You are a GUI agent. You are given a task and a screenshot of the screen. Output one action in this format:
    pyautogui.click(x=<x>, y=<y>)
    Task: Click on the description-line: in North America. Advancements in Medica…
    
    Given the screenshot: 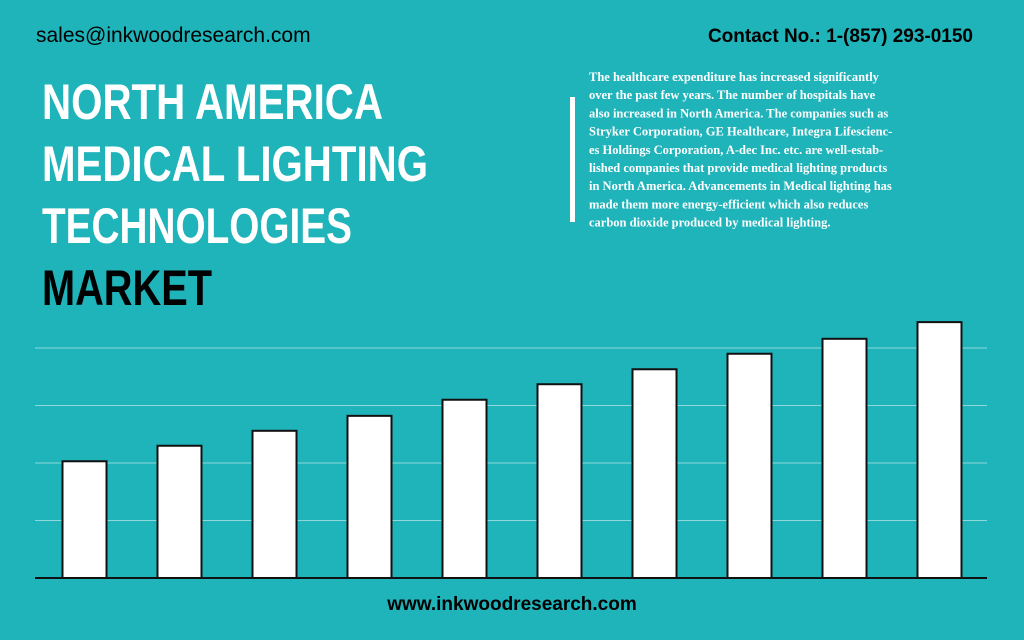 What is the action you would take?
    pyautogui.click(x=740, y=186)
    